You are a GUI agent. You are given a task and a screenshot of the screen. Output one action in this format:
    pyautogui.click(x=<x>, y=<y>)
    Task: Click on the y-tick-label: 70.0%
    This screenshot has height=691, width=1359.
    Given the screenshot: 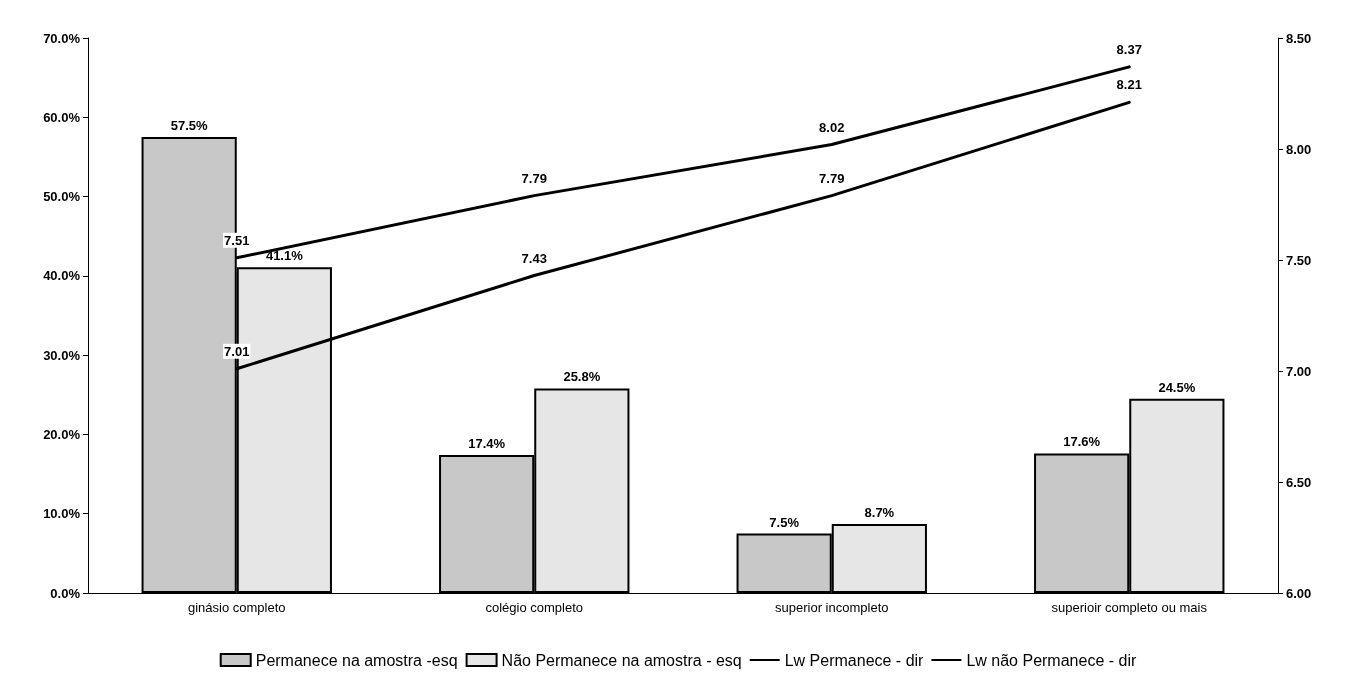 What is the action you would take?
    pyautogui.click(x=62, y=38)
    